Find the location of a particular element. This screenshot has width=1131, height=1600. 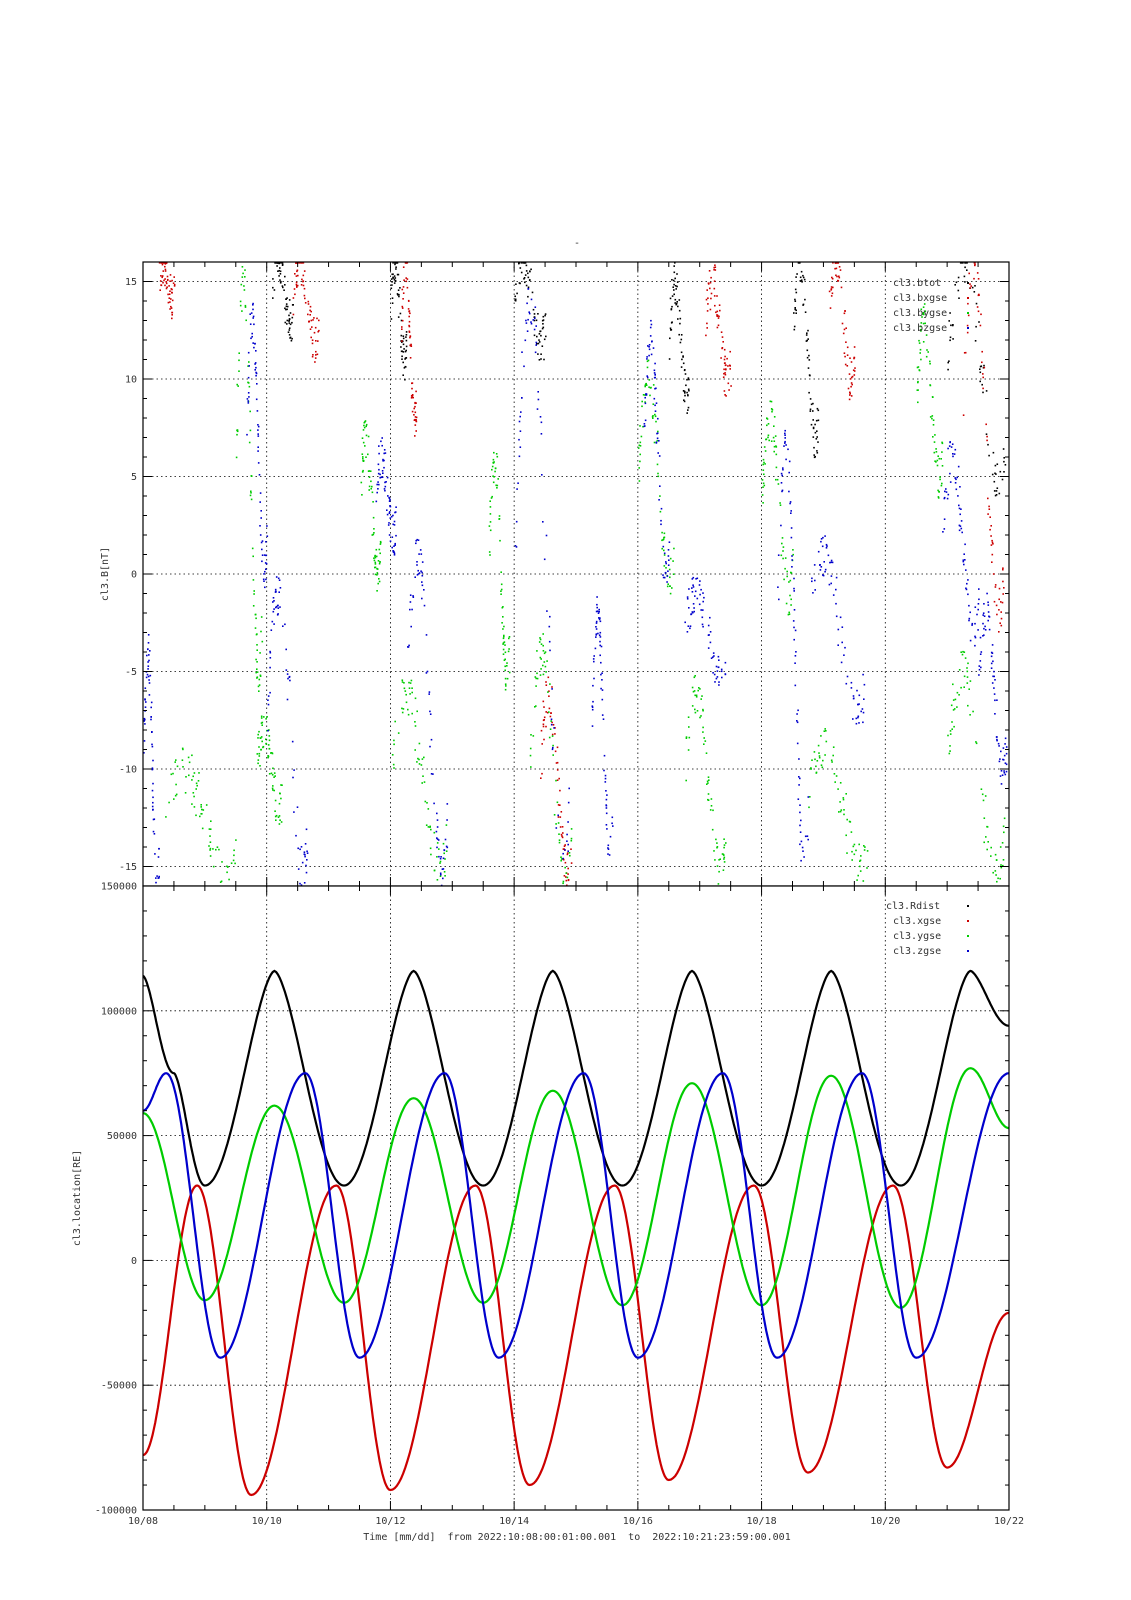

y-tick-label: 150000 is located at coordinates (119, 887).